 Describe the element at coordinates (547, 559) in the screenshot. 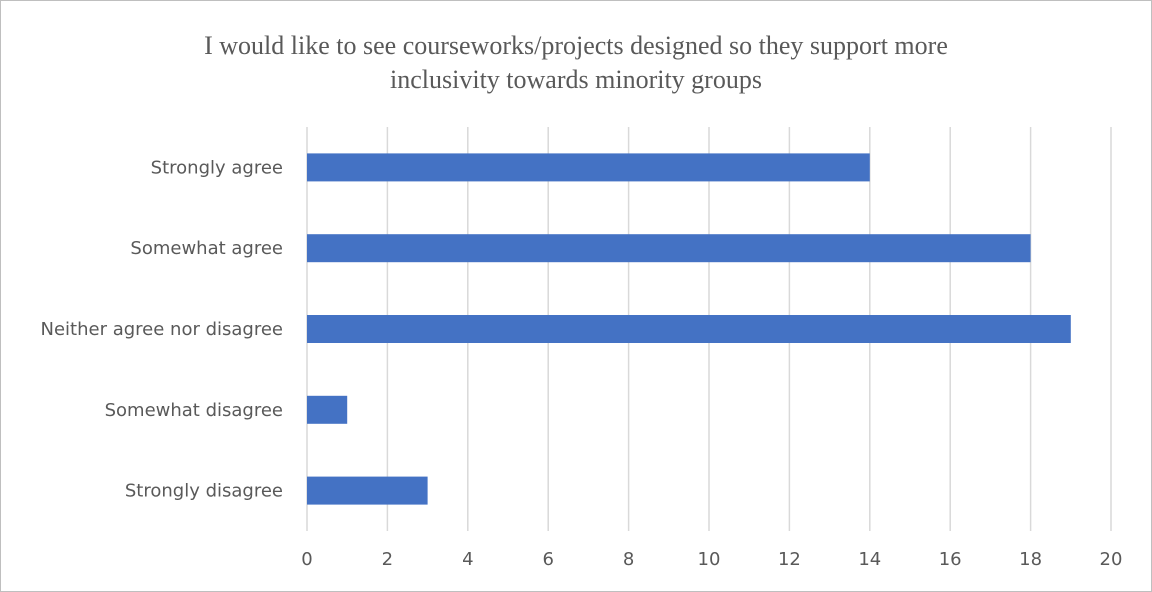

I see `x-tick-label: 6` at that location.